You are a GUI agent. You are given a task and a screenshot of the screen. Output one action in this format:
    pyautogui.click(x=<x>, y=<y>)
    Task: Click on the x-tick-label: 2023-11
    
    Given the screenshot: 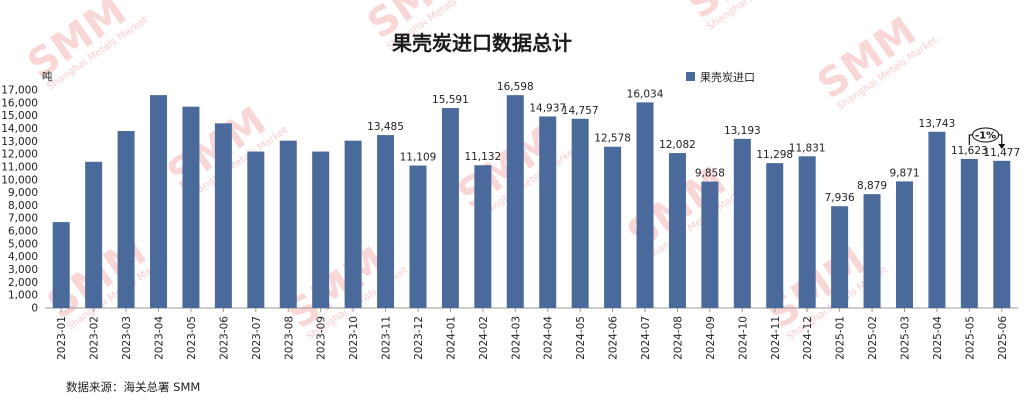 What is the action you would take?
    pyautogui.click(x=387, y=338)
    